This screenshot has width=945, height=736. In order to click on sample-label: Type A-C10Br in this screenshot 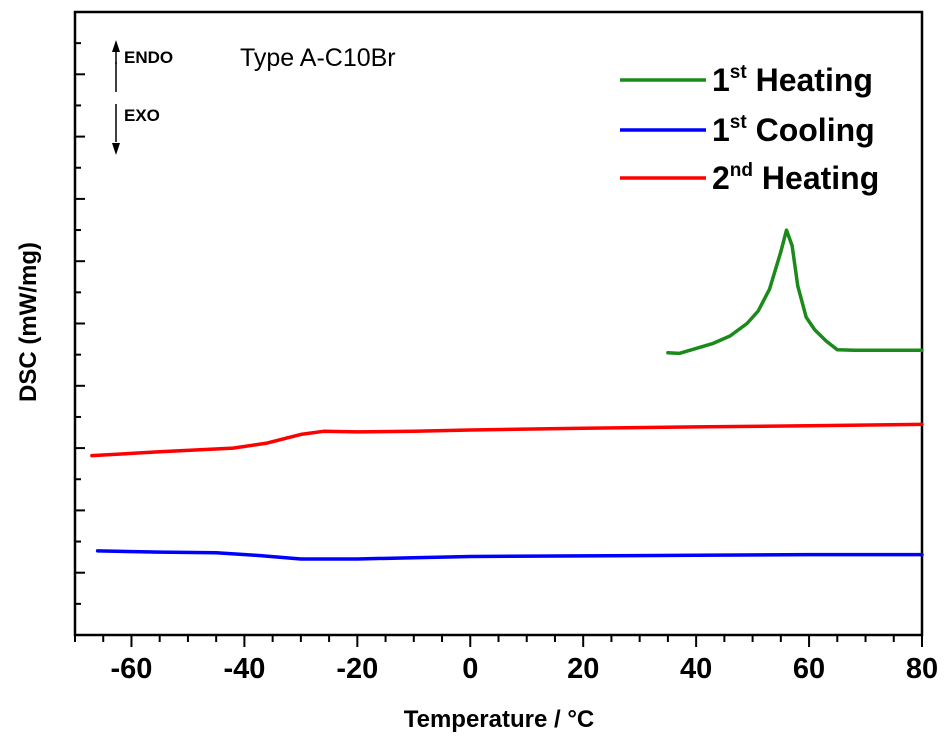, I will do `click(318, 58)`.